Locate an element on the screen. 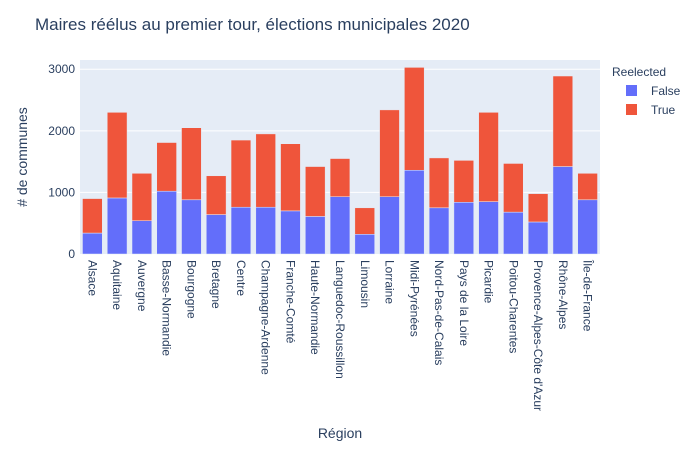  x-tick-label: Pays de la Loire is located at coordinates (464, 303).